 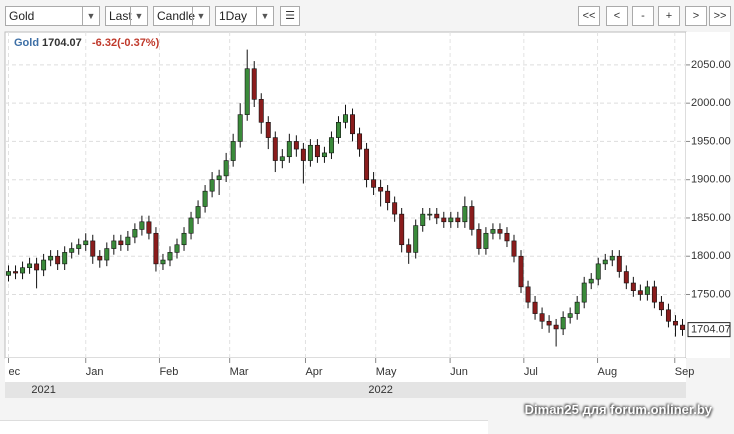 I want to click on x-tick-label: Aug, so click(x=608, y=372).